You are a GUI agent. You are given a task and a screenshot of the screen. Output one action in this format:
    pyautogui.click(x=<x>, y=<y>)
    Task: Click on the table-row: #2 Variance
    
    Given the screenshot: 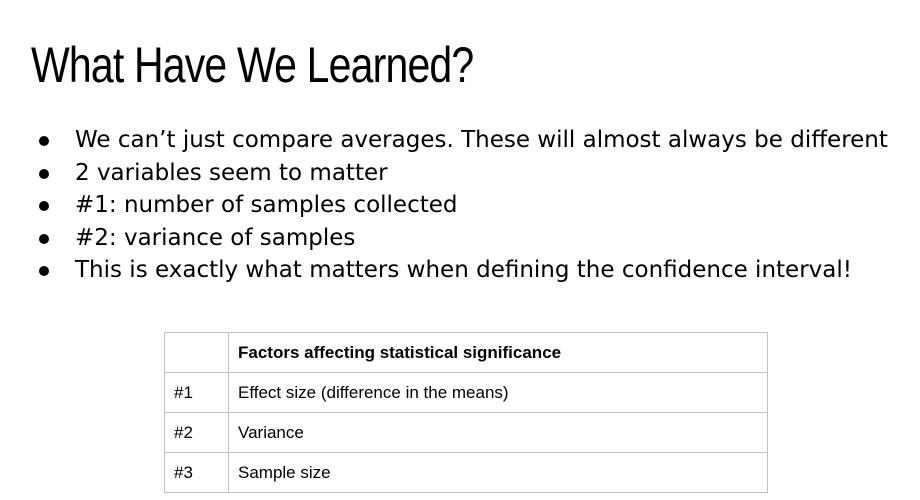 What is the action you would take?
    pyautogui.click(x=466, y=432)
    